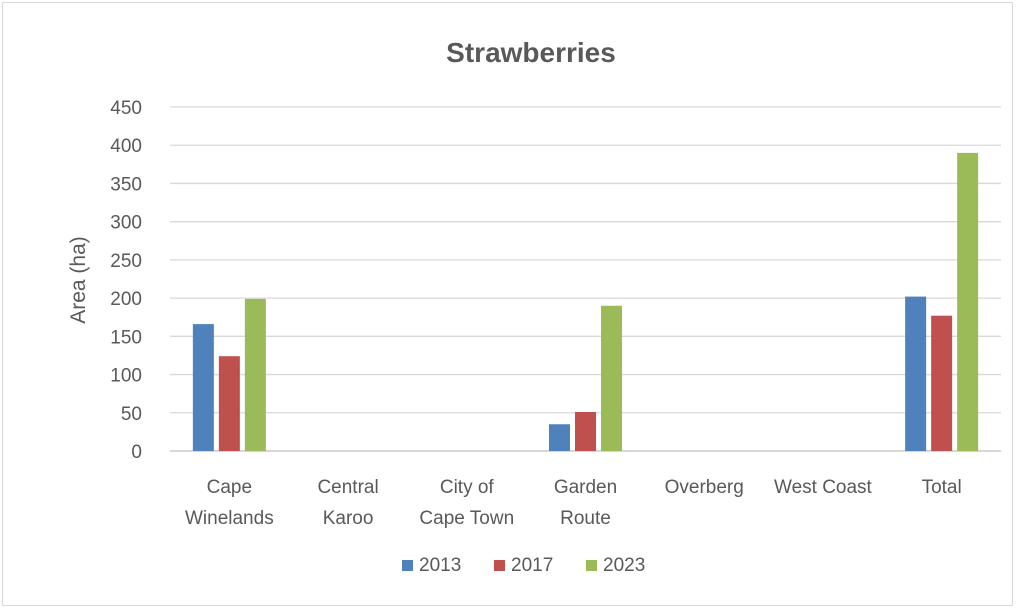 Image resolution: width=1017 pixels, height=610 pixels. I want to click on legend-label-2023: 2023, so click(624, 565).